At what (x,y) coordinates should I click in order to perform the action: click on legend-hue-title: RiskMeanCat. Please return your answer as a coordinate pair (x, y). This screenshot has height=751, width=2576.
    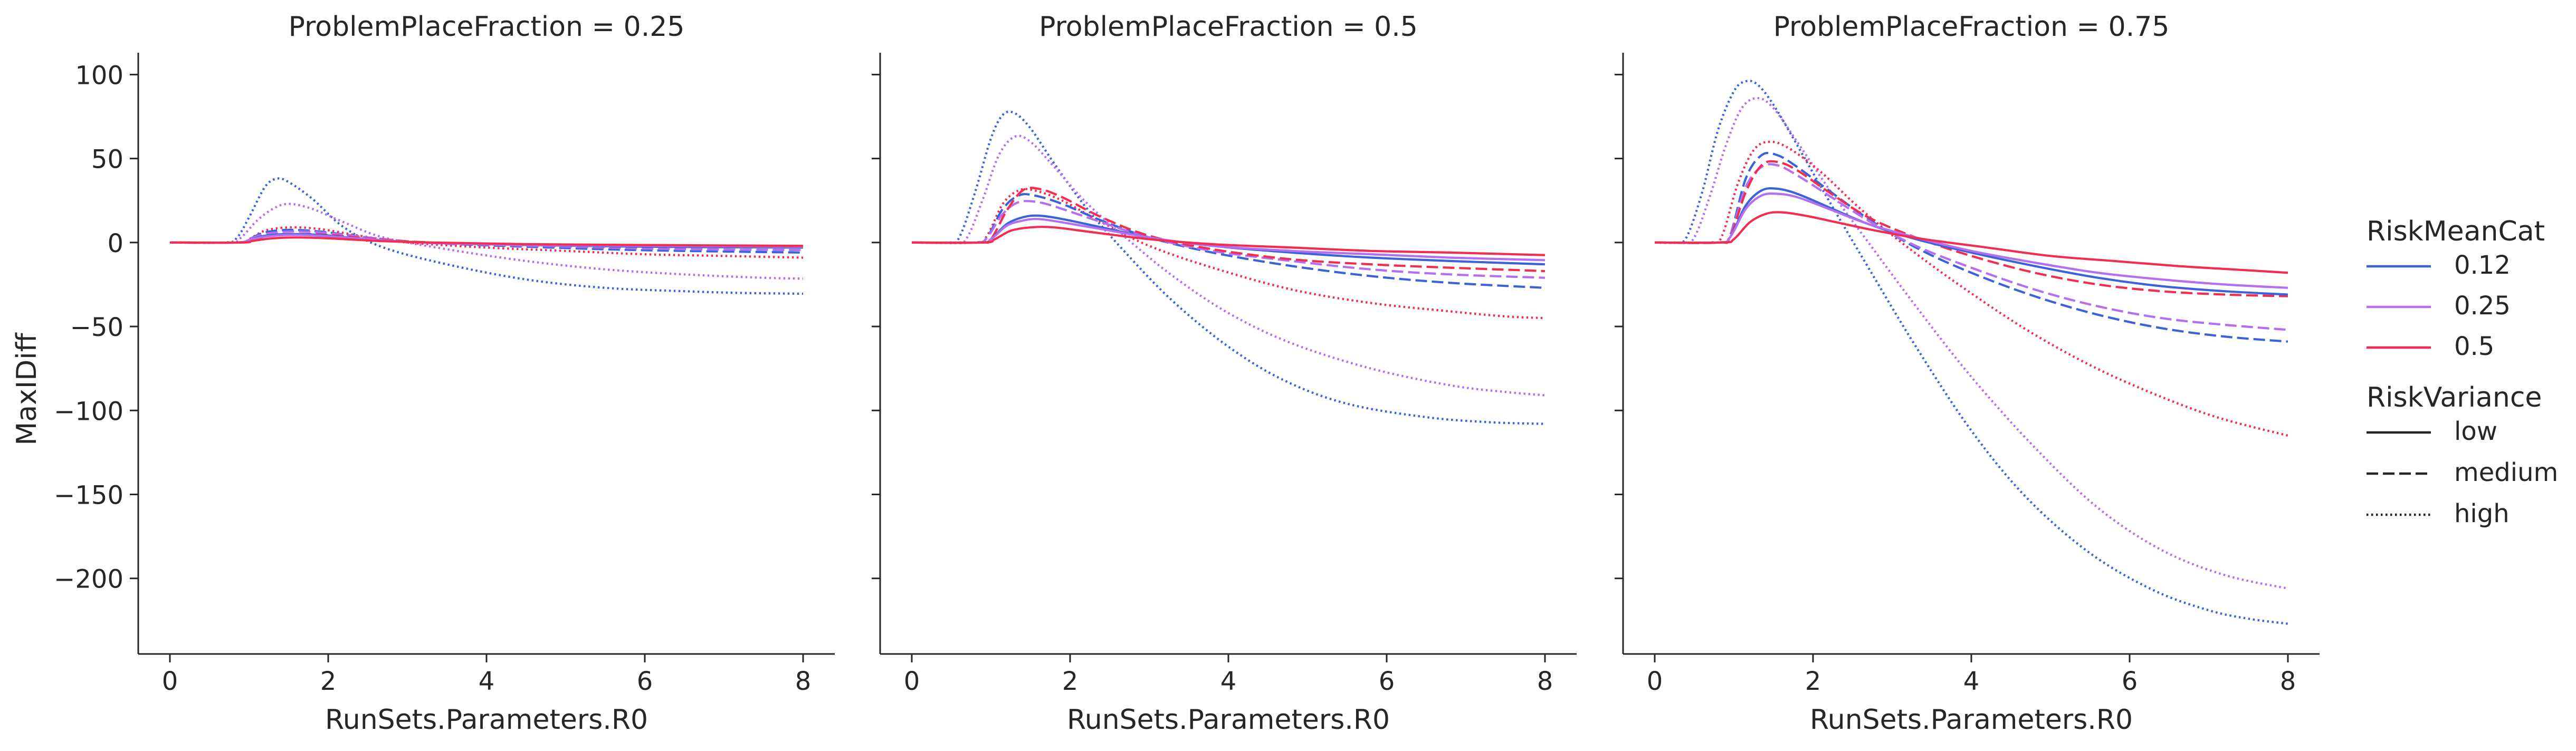
    Looking at the image, I should click on (2456, 231).